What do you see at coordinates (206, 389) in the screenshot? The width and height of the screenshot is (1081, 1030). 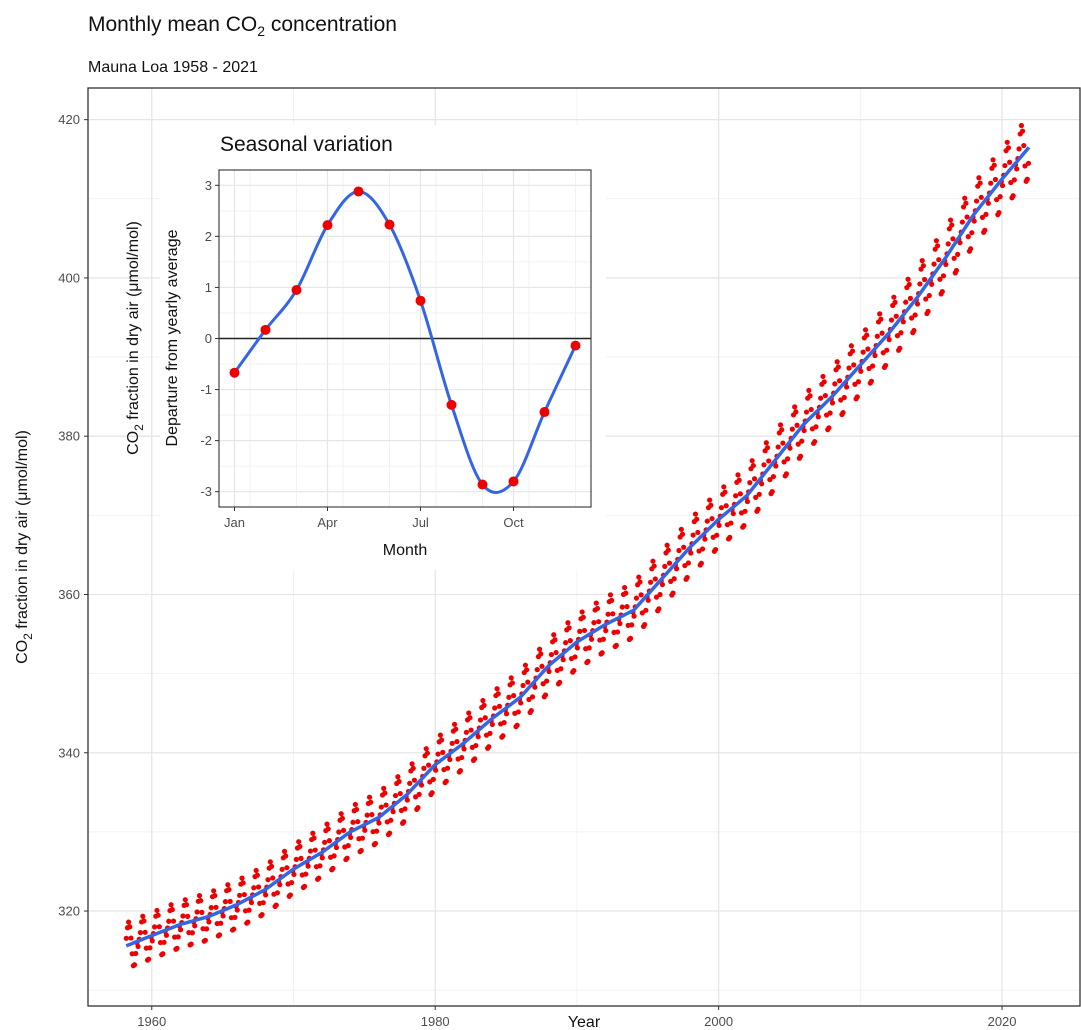 I see `inset-y-tick-label: -1` at bounding box center [206, 389].